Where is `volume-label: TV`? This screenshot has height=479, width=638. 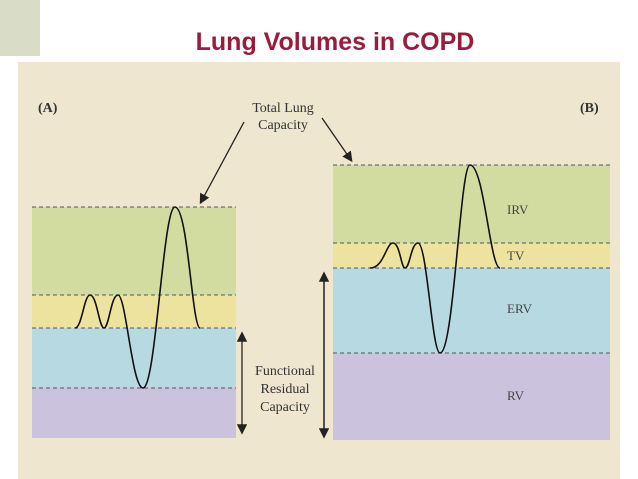
volume-label: TV is located at coordinates (516, 255).